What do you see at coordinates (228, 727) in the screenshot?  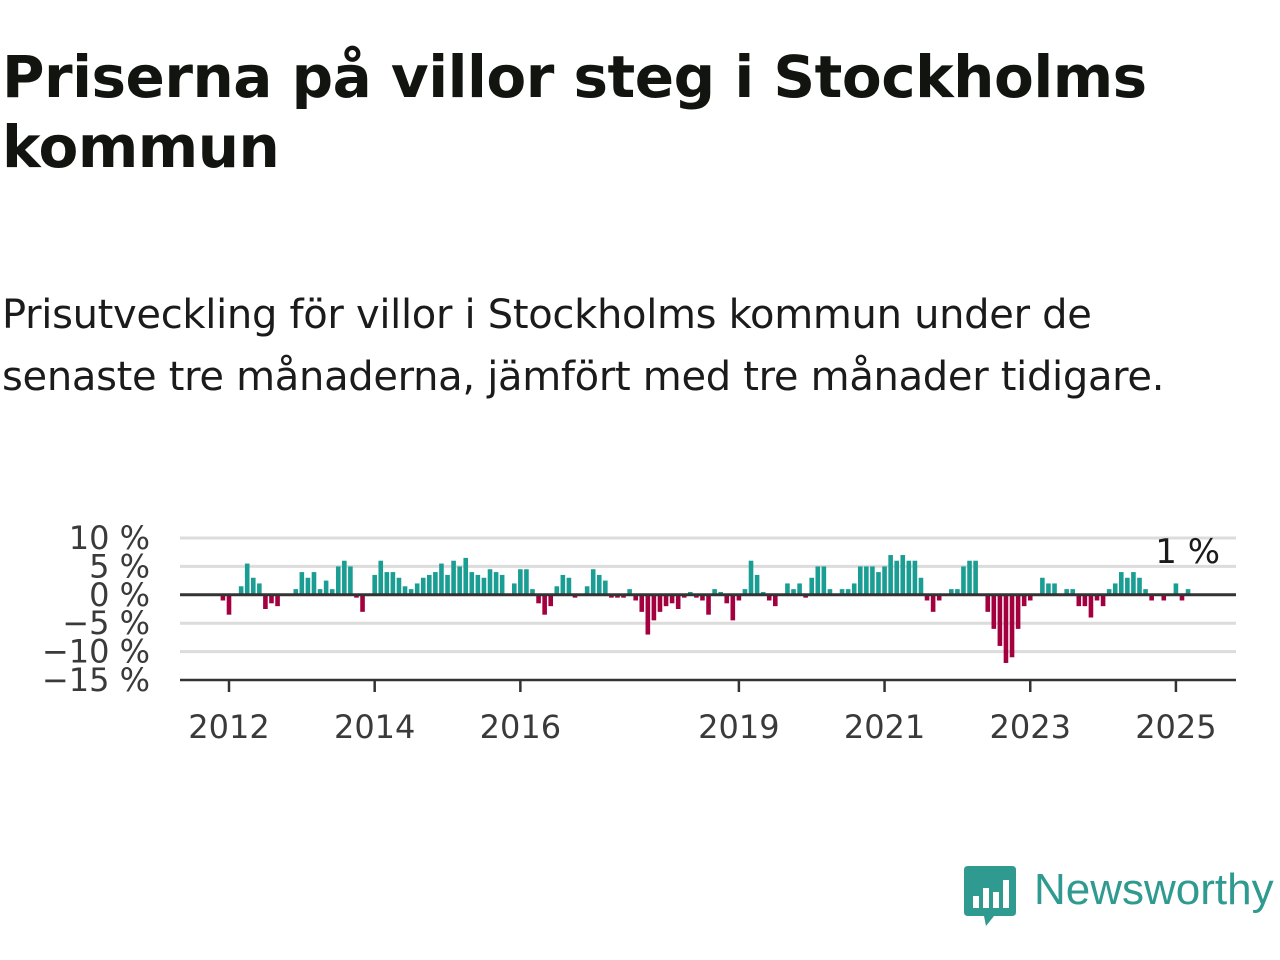 I see `x-tick-label: 2012` at bounding box center [228, 727].